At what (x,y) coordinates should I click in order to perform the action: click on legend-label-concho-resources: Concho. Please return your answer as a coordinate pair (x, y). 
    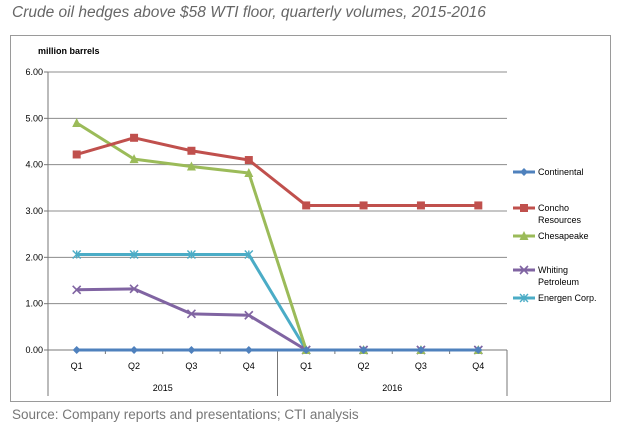
    Looking at the image, I should click on (553, 208).